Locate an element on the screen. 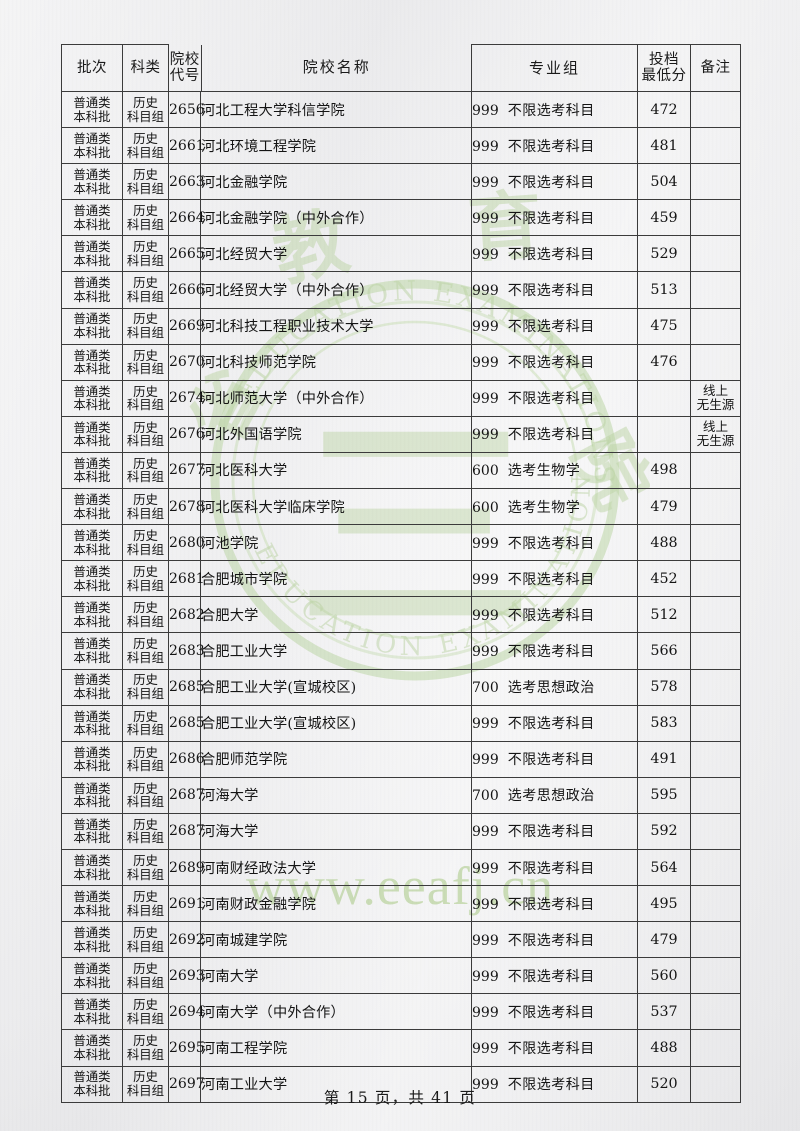  school-name: 河北科技工程职业技术大学 is located at coordinates (287, 327).